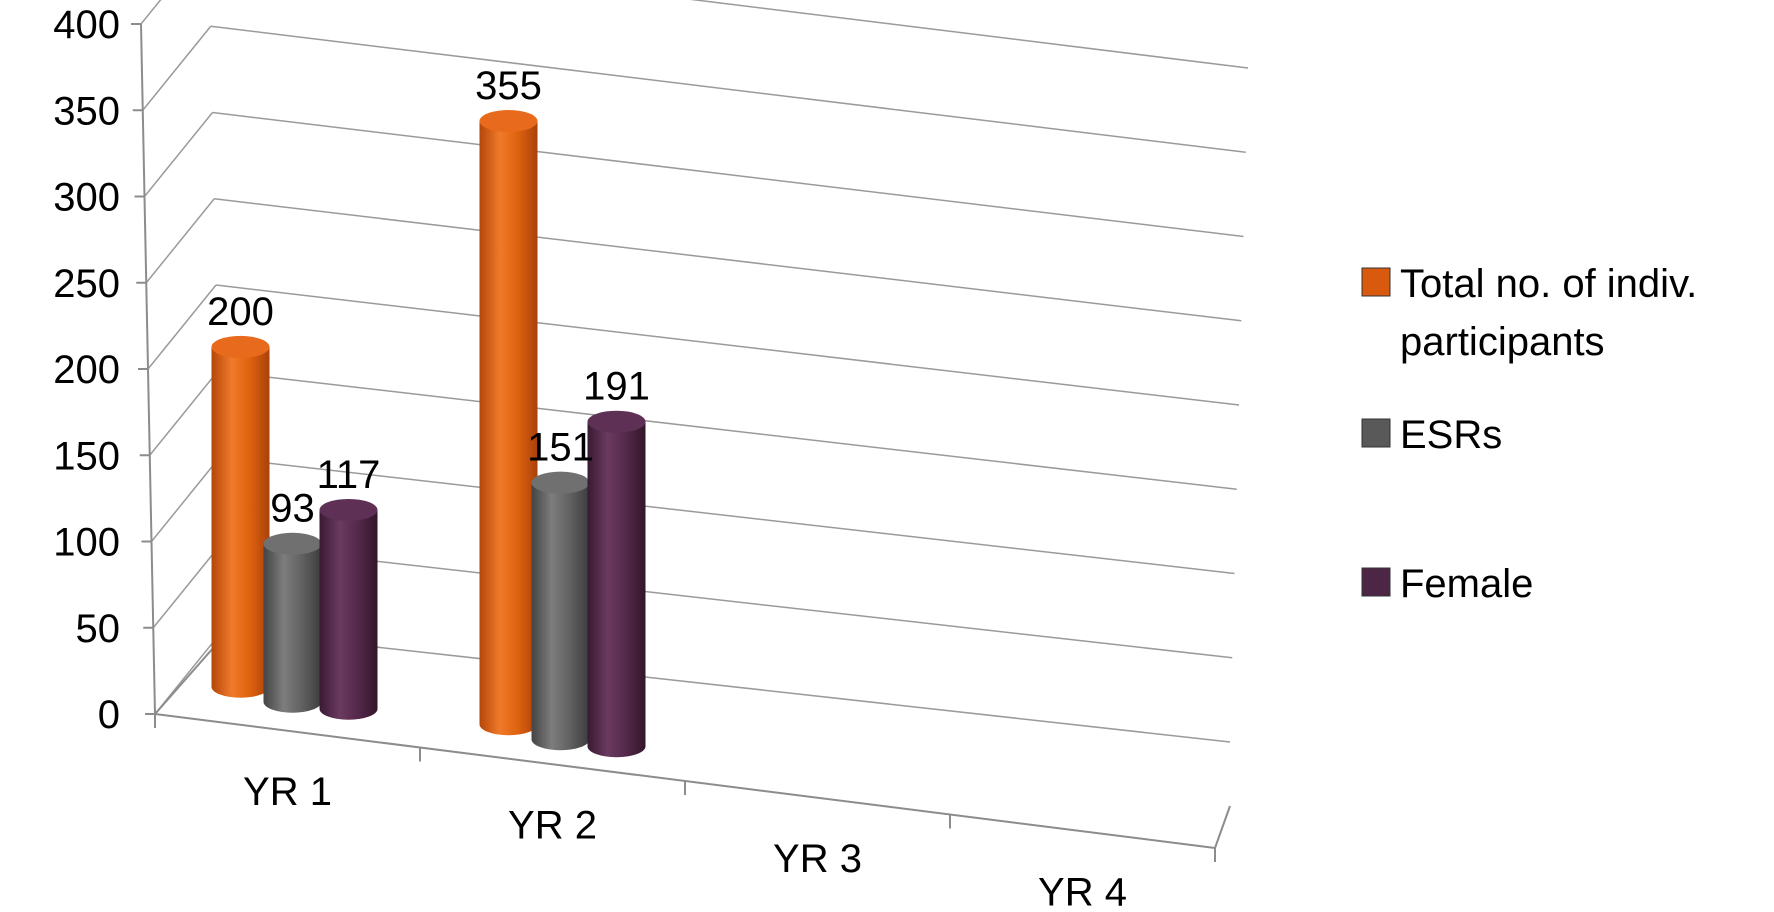 The image size is (1774, 912). I want to click on x-category-label: YR 3, so click(817, 859).